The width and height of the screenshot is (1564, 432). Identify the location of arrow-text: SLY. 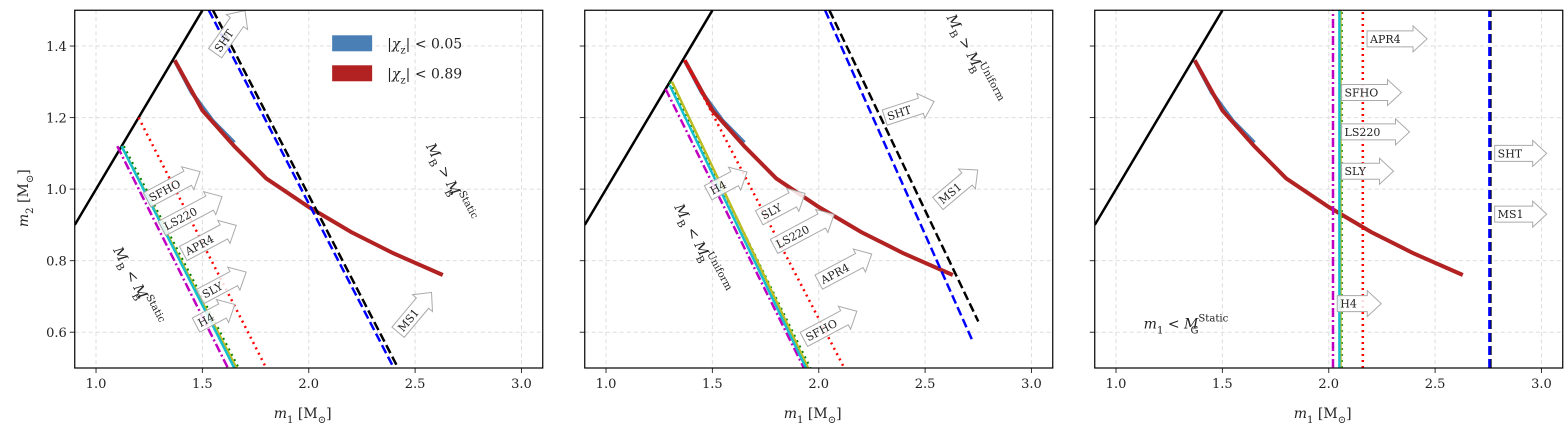
(1356, 171).